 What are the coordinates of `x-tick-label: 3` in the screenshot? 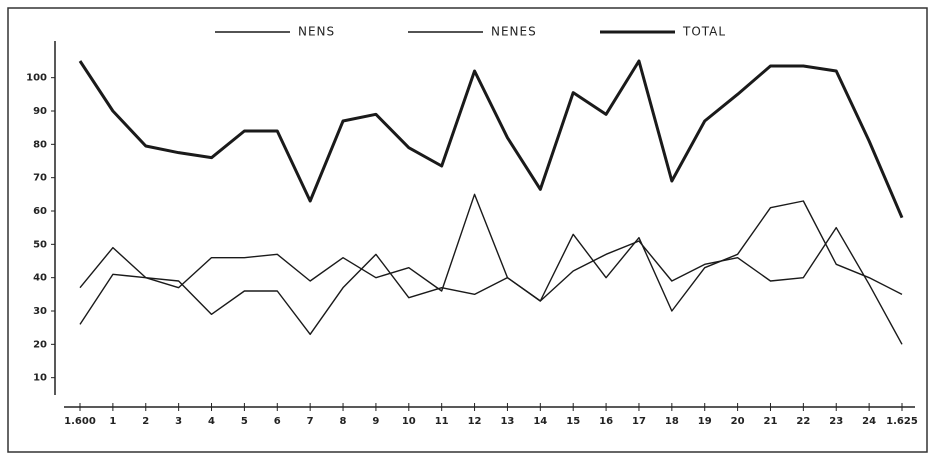 It's located at (178, 421).